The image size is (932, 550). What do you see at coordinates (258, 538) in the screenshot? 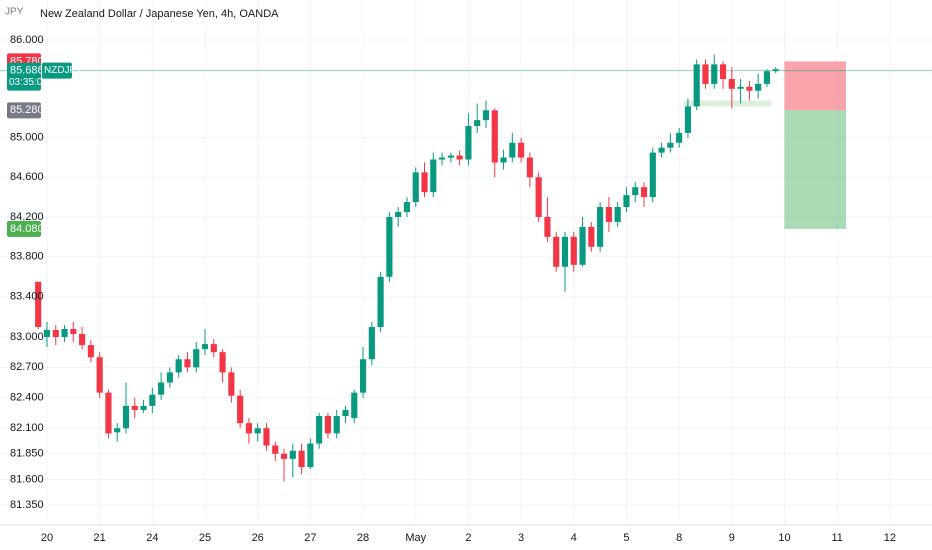
I see `x-tick-label: 26` at bounding box center [258, 538].